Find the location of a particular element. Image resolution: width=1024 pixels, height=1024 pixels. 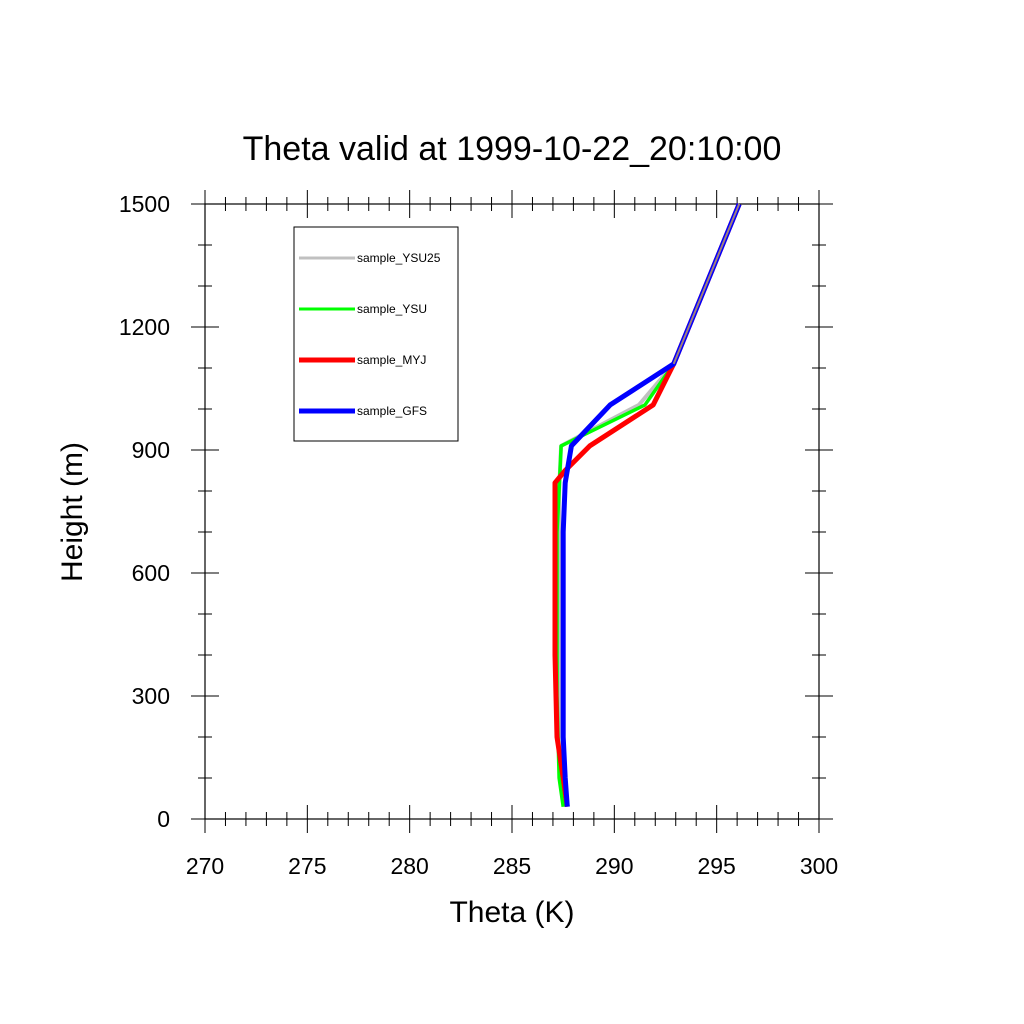

y-tick-label: 900 is located at coordinates (151, 450).